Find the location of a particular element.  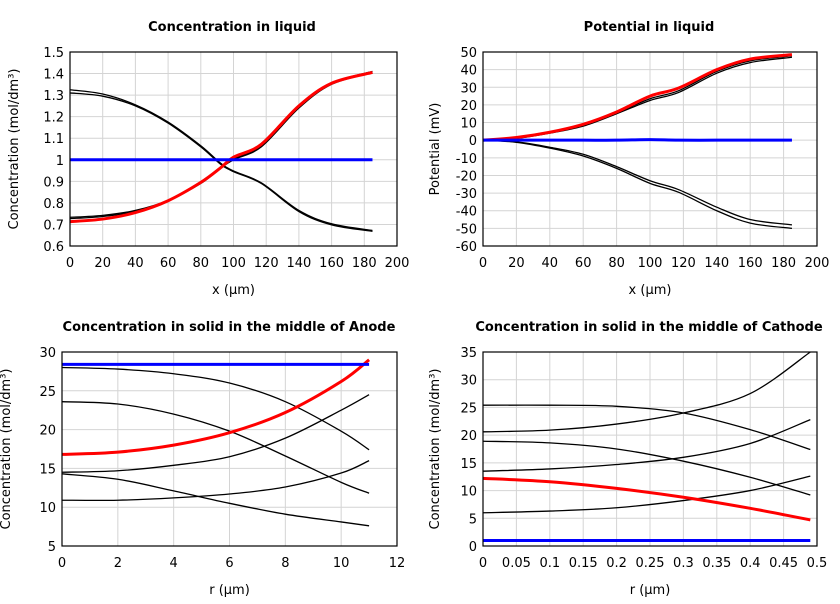

y-tick-label: 1.4 is located at coordinates (53, 75).